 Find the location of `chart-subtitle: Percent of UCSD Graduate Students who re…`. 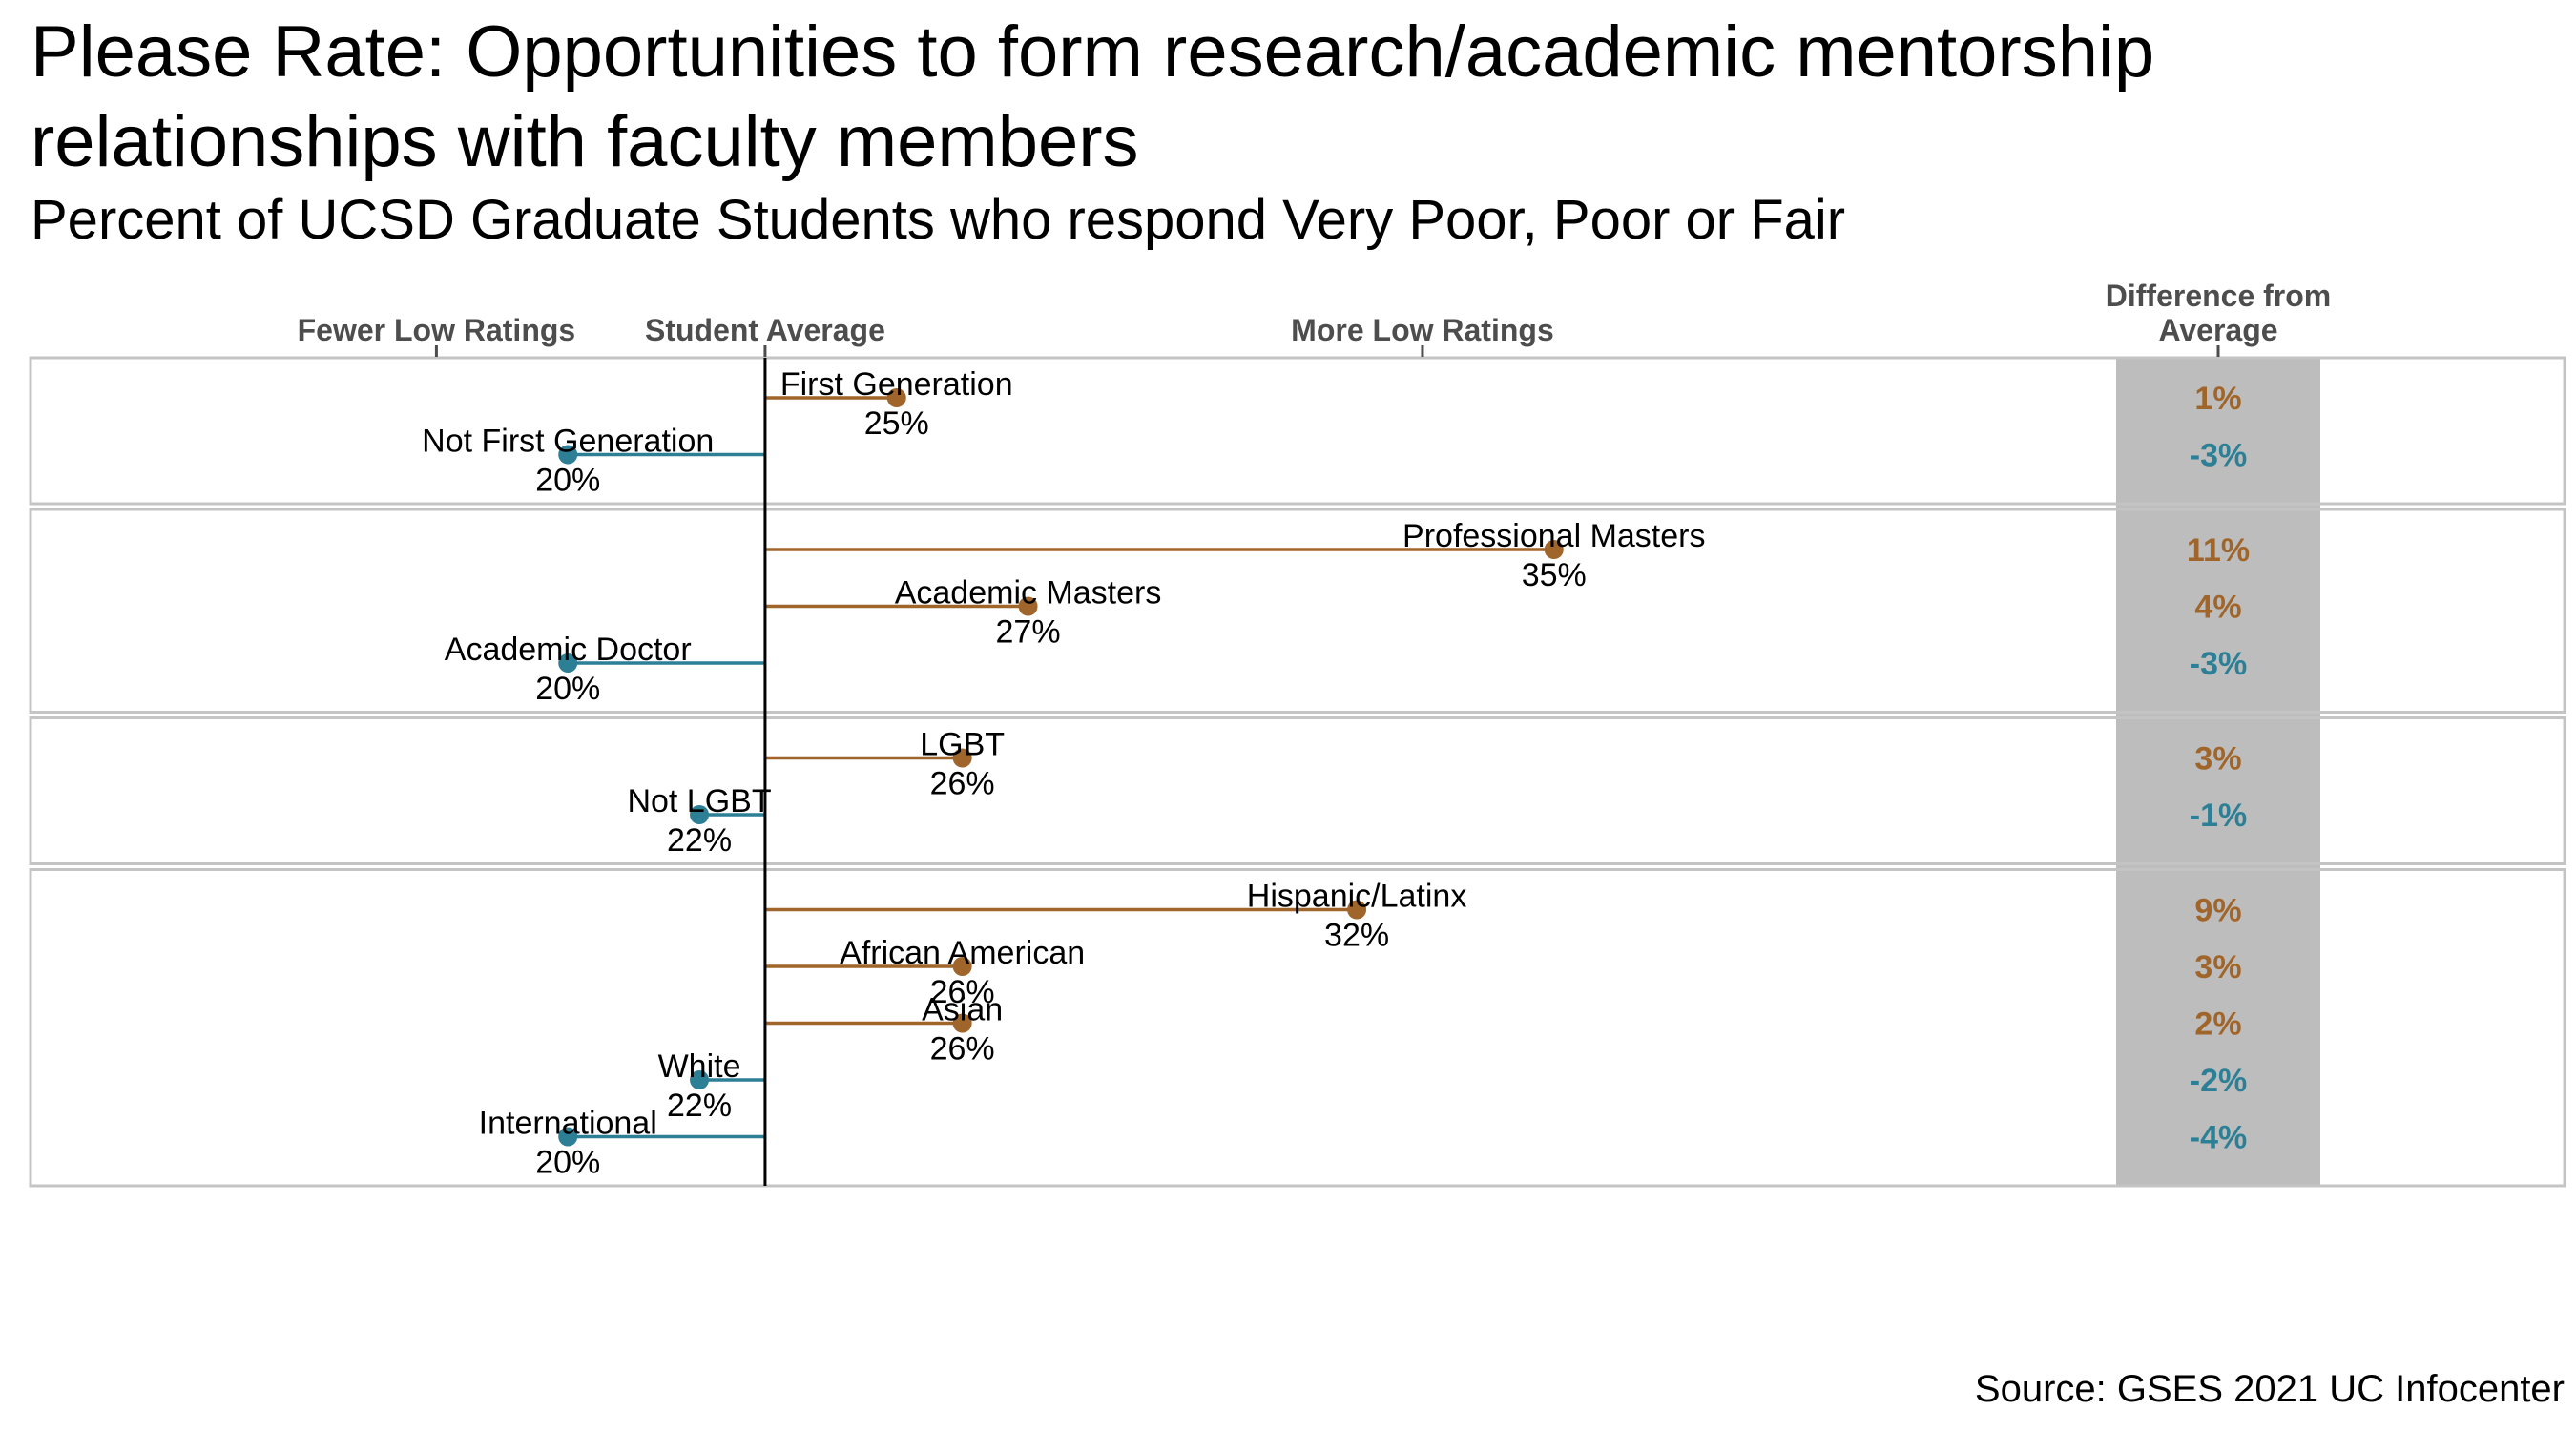

chart-subtitle: Percent of UCSD Graduate Students who re… is located at coordinates (938, 220).